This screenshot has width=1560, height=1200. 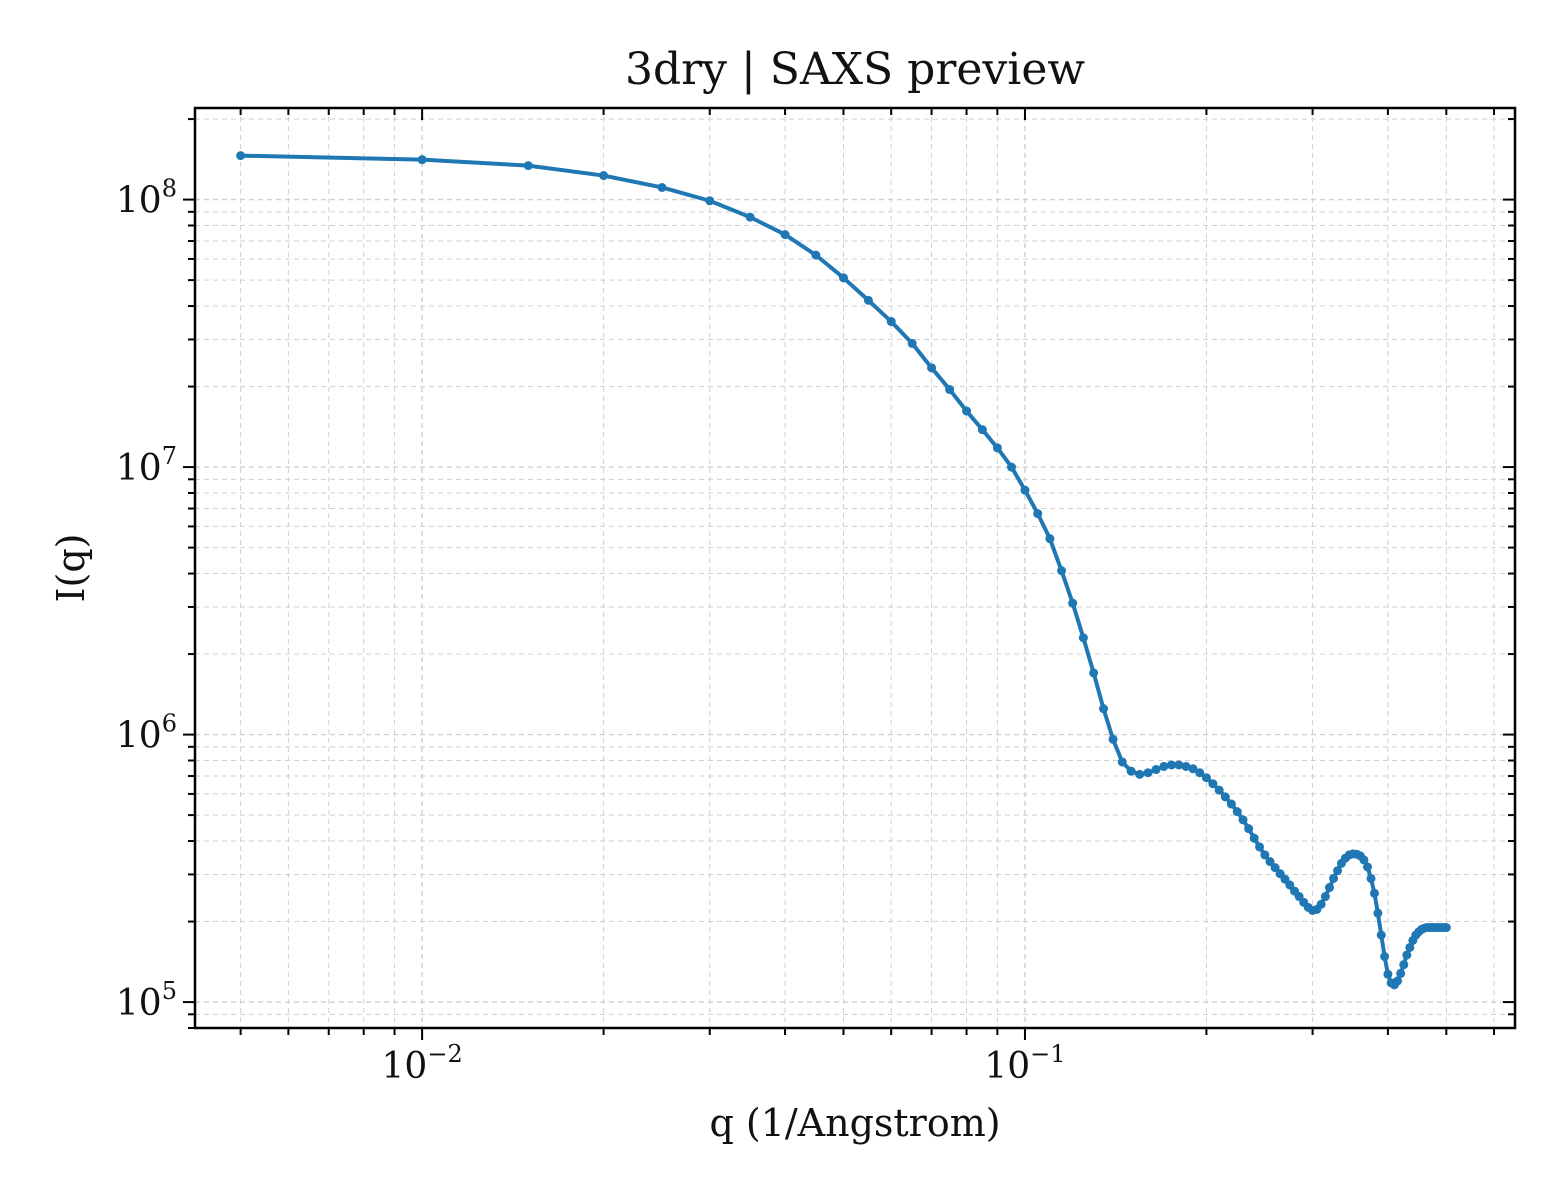 I want to click on x-tick-label-exponent: −2, so click(x=444, y=1054).